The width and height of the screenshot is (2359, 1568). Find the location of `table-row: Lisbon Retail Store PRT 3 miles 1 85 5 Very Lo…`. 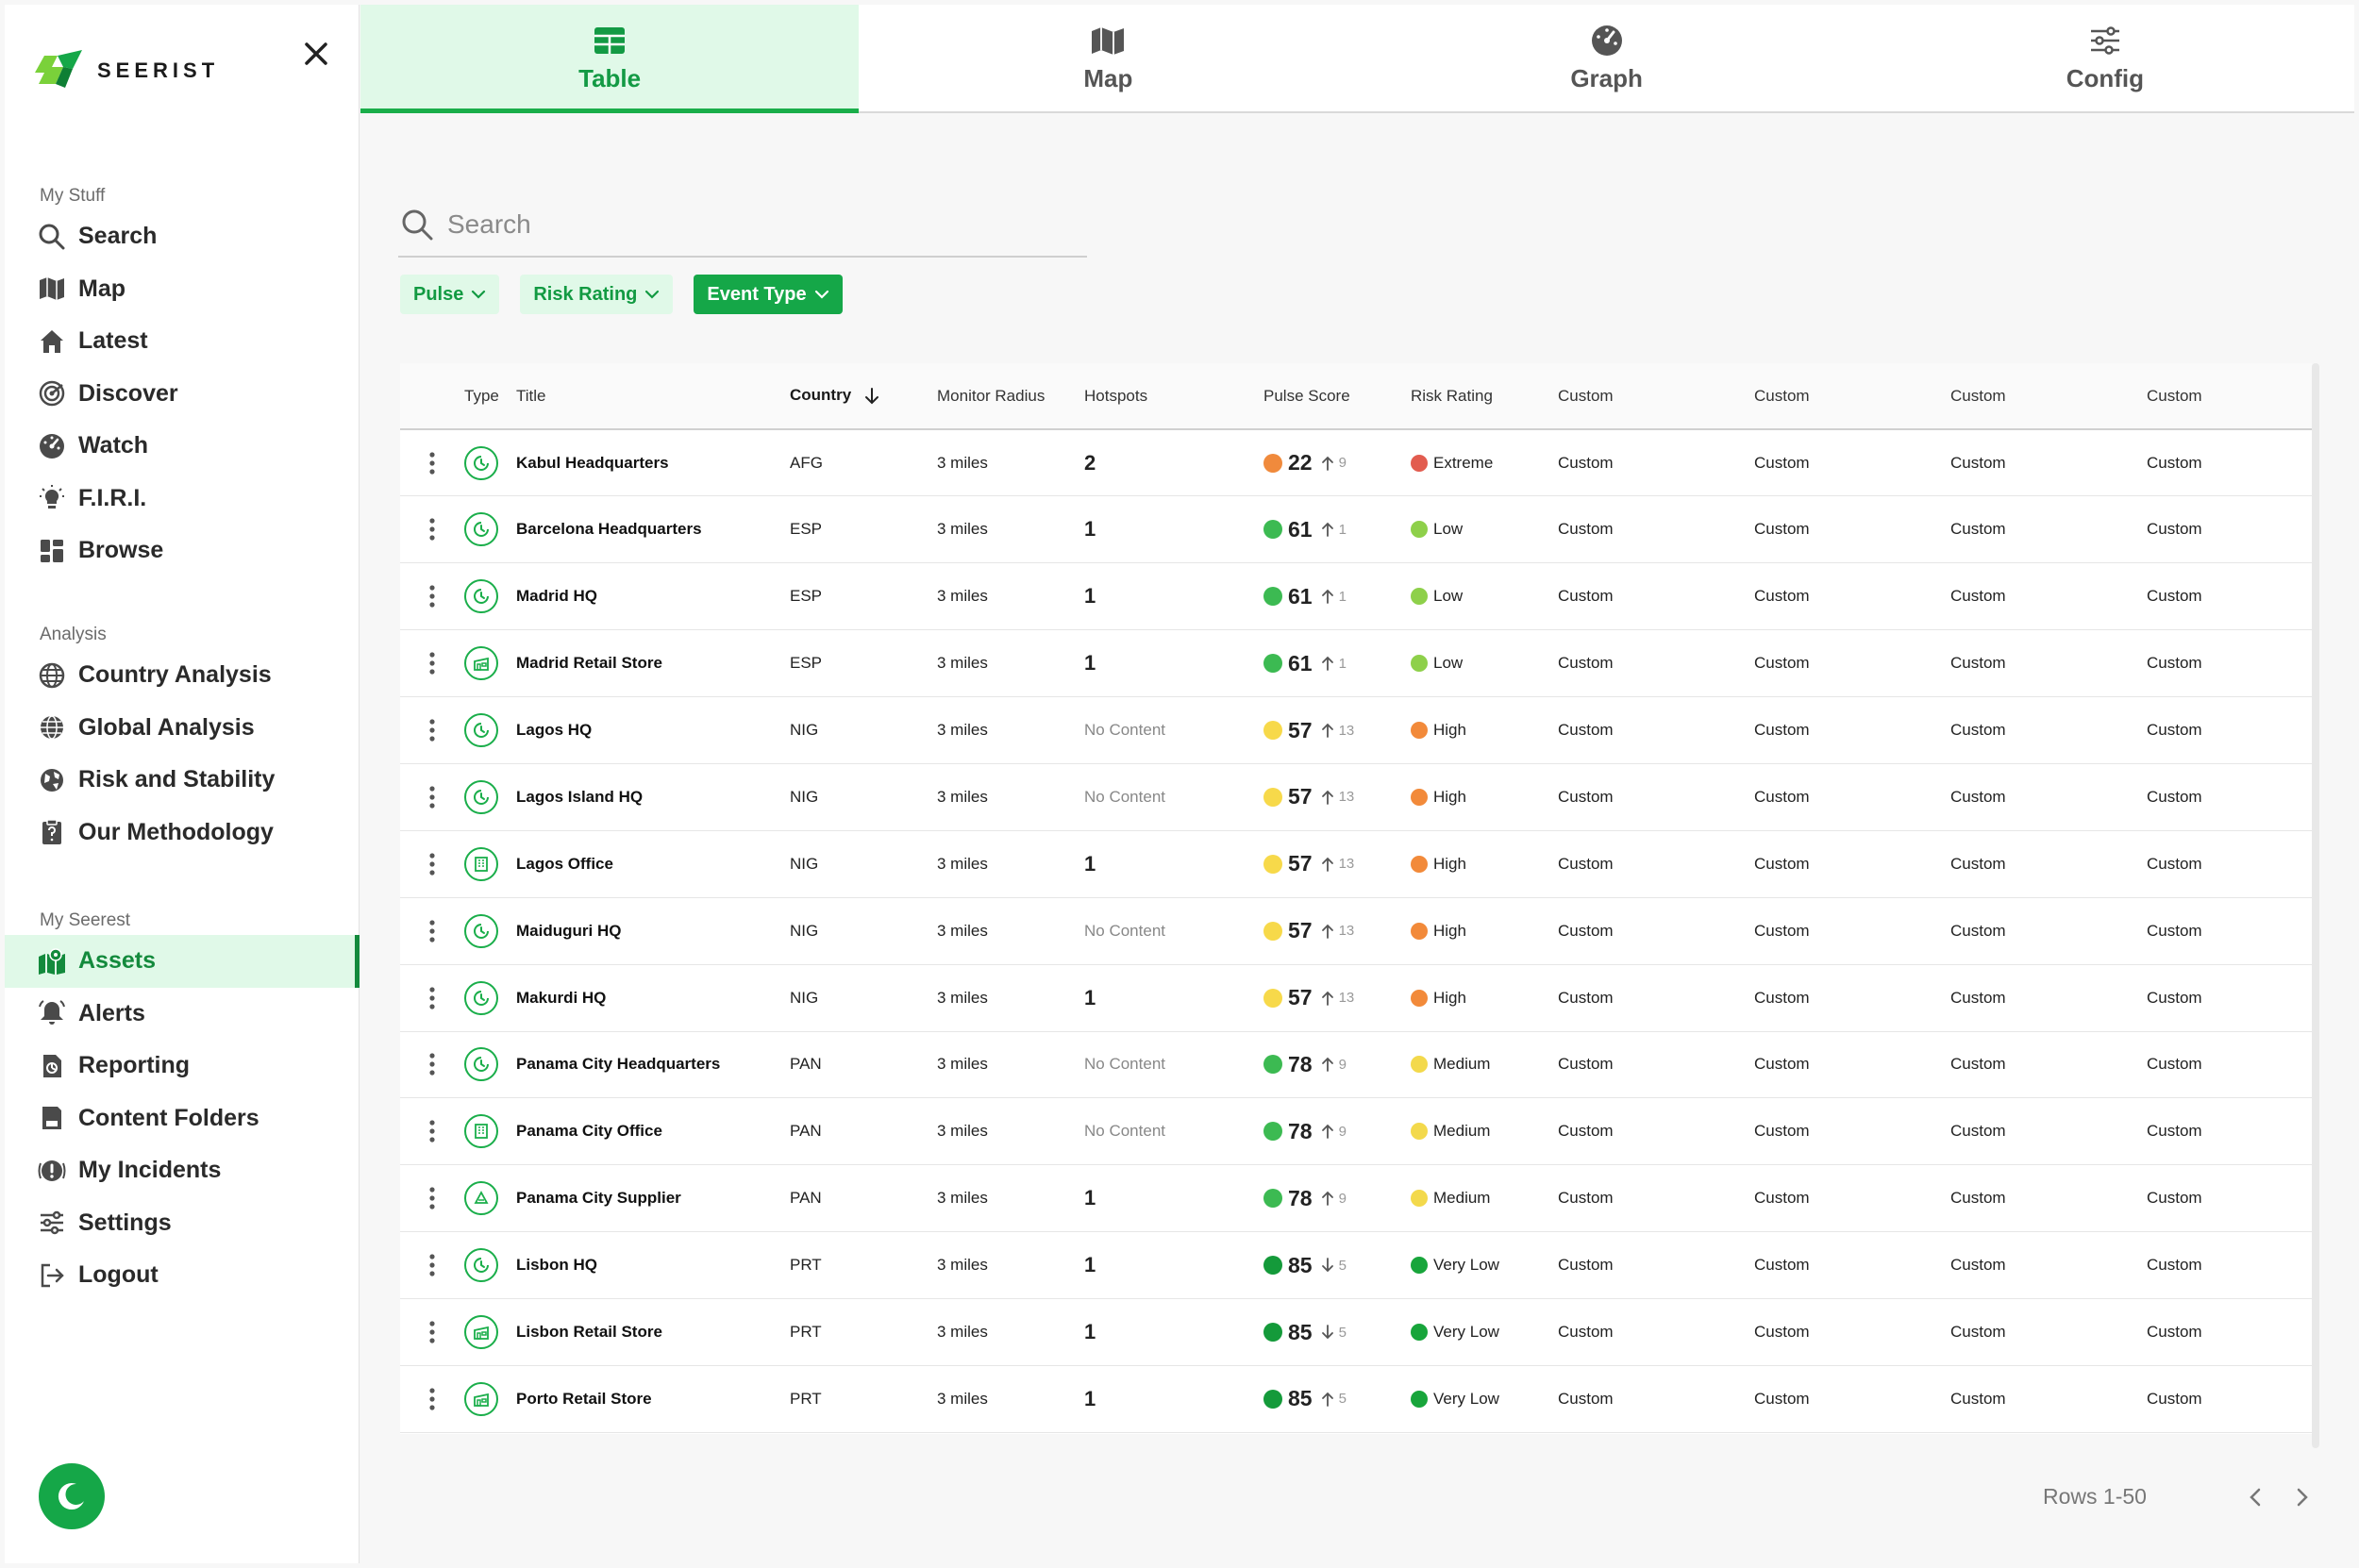

table-row: Lisbon Retail Store PRT 3 miles 1 85 5 Very Lo… is located at coordinates (1356, 1332).